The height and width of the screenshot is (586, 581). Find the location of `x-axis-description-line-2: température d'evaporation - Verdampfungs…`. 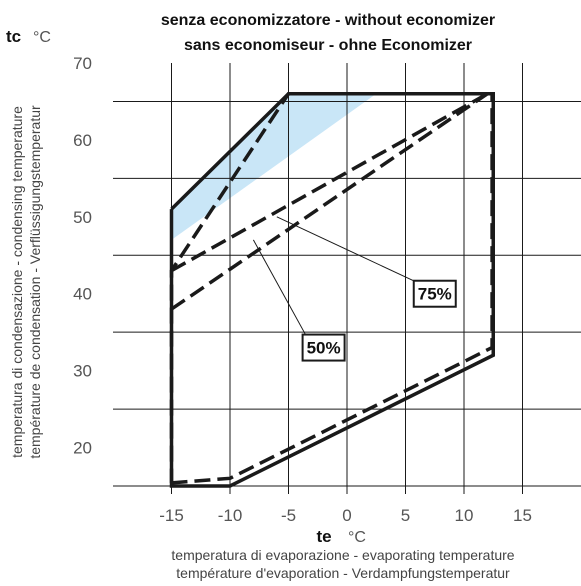

x-axis-description-line-2: température d'evaporation - Verdampfungs… is located at coordinates (343, 573).